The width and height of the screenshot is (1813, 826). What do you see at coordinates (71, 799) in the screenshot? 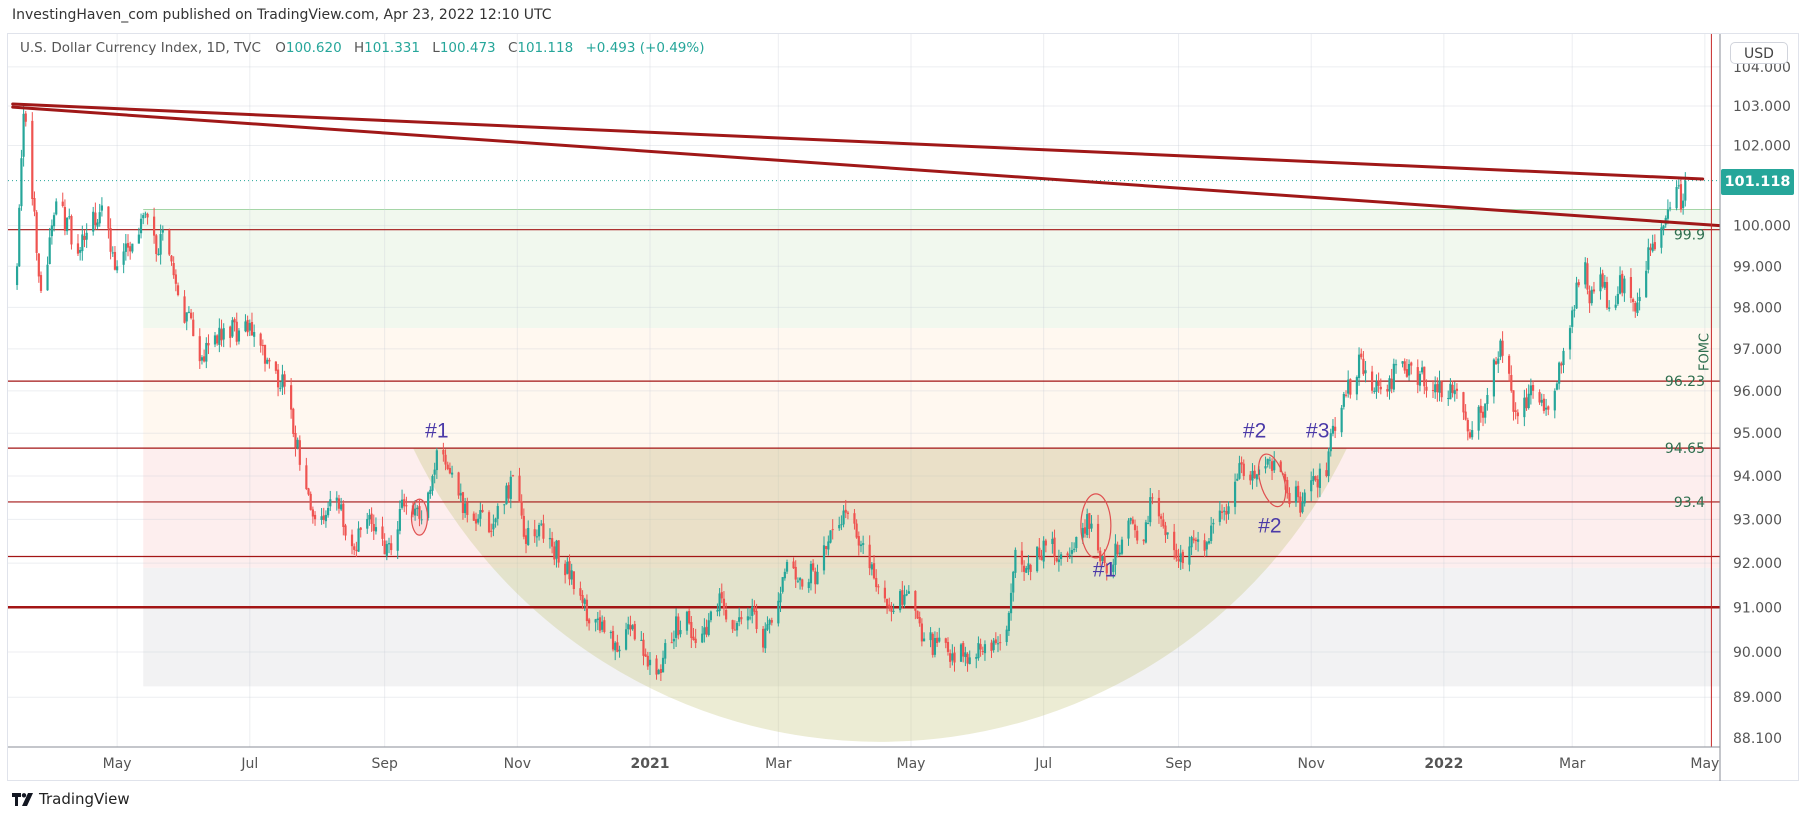
I see `tradingview-logo: TradingView` at bounding box center [71, 799].